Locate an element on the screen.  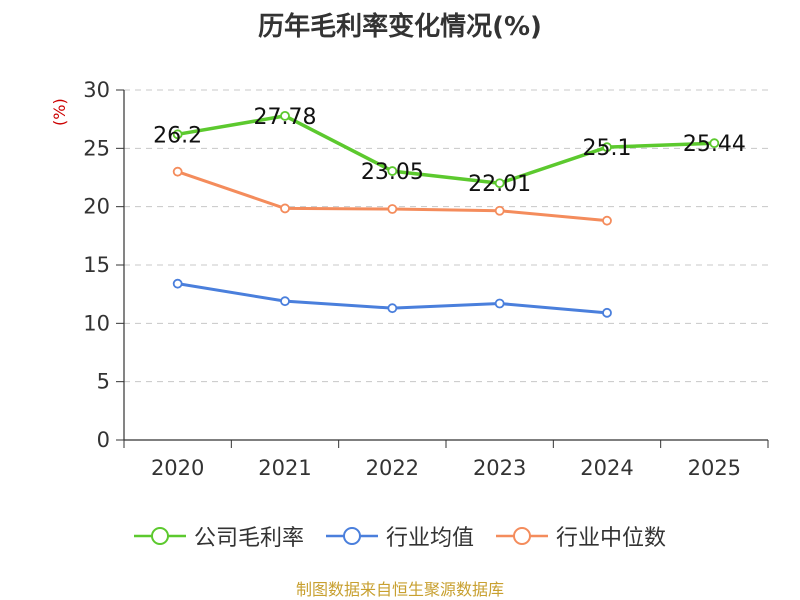
data-label: 26.2 is located at coordinates (177, 135).